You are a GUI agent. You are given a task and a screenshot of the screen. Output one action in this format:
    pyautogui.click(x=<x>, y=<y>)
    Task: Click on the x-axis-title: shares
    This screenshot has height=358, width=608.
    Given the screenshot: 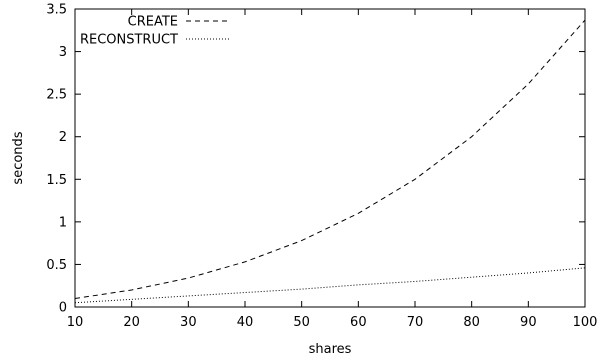 What is the action you would take?
    pyautogui.click(x=330, y=349)
    